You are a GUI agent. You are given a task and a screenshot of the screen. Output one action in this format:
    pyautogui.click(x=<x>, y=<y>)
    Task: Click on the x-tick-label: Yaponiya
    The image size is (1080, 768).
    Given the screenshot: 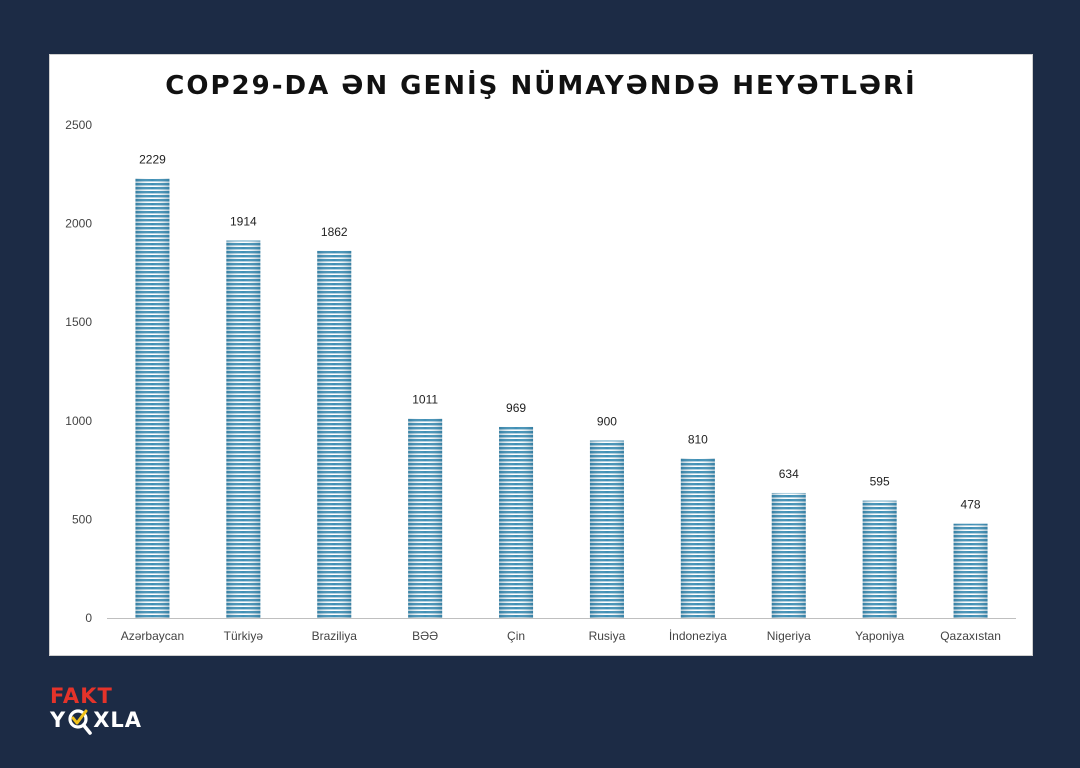 What is the action you would take?
    pyautogui.click(x=879, y=636)
    